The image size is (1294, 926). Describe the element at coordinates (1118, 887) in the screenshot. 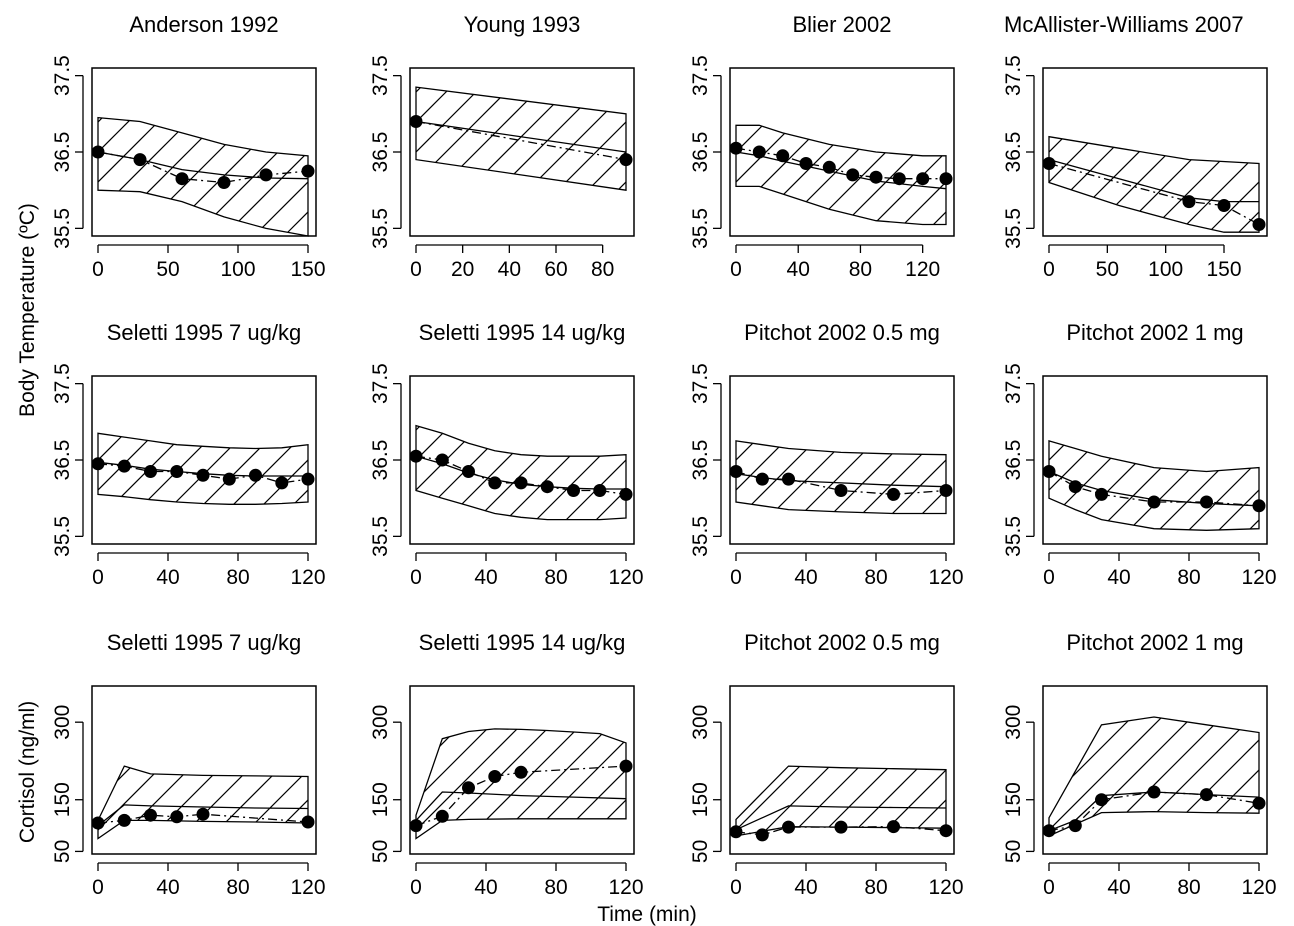

I see `x-tick-label: 40` at that location.